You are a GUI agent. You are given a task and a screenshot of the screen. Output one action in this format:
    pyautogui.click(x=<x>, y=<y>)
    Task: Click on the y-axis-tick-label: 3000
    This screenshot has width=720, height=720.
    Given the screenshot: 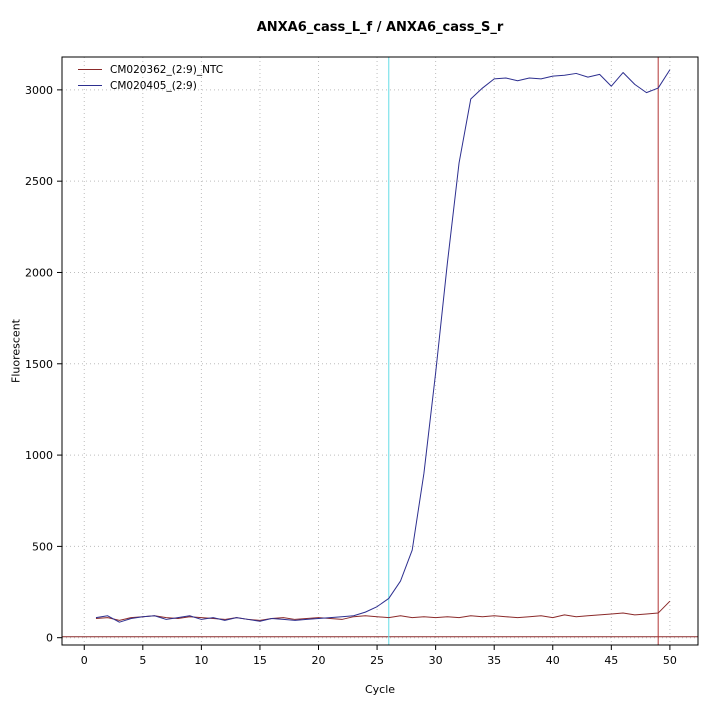 What is the action you would take?
    pyautogui.click(x=39, y=90)
    